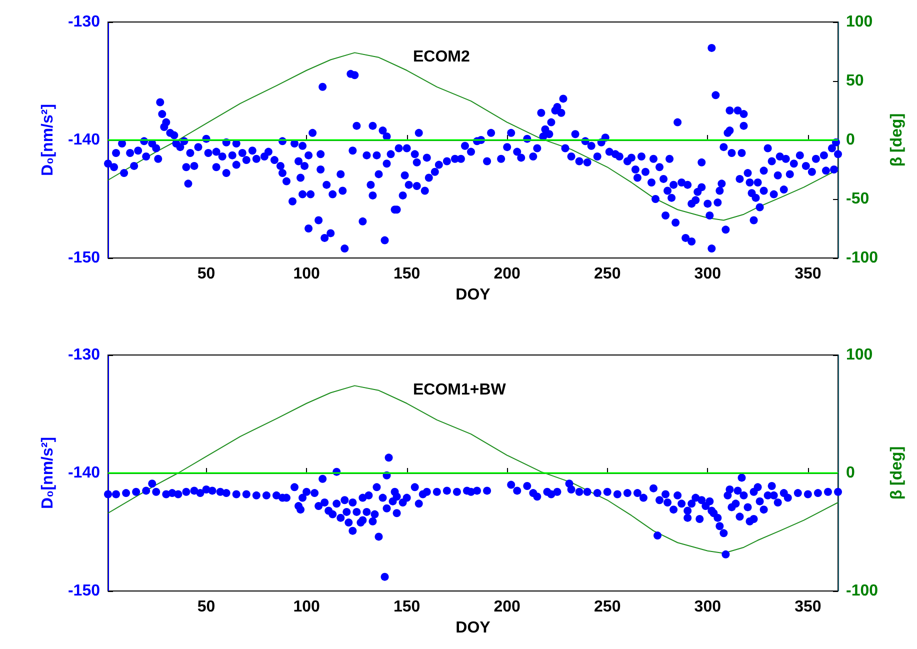 Image resolution: width=917 pixels, height=649 pixels. I want to click on y2-tick-label: 50, so click(855, 81).